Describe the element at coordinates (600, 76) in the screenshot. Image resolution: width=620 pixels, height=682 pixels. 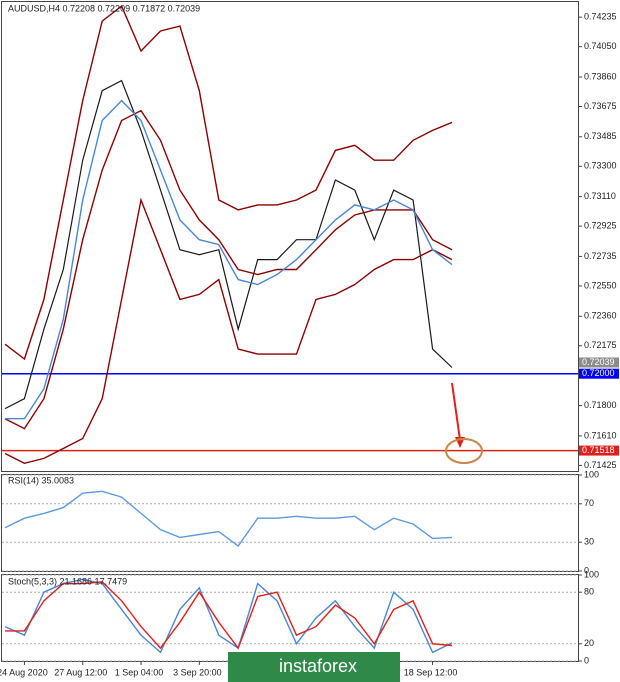
I see `y-tick-label: 0.73860` at that location.